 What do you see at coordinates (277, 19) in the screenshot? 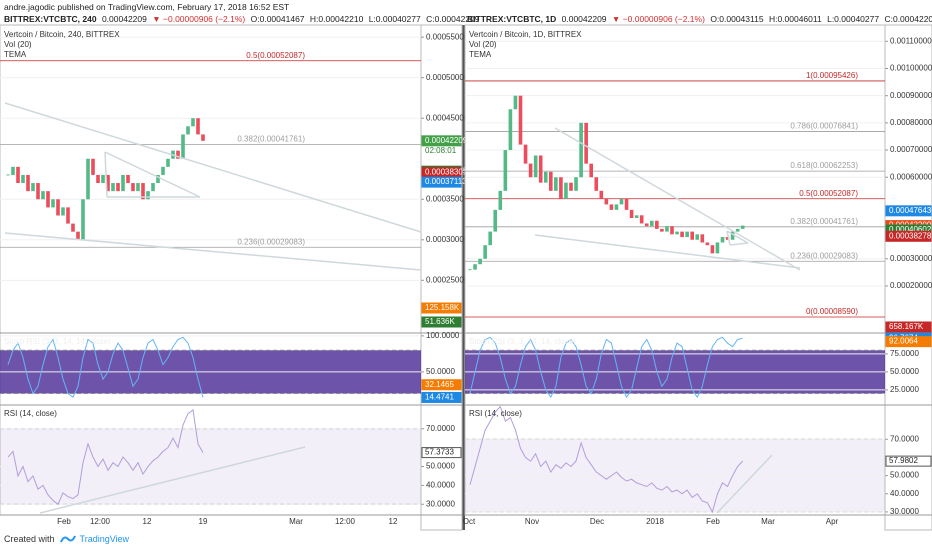
I see `open: O:0.00041467` at bounding box center [277, 19].